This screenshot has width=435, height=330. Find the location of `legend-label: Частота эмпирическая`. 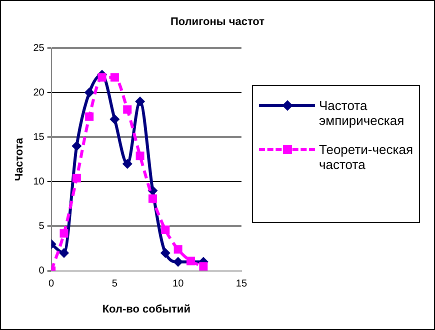

legend-label: Частота эмпирическая is located at coordinates (362, 113).